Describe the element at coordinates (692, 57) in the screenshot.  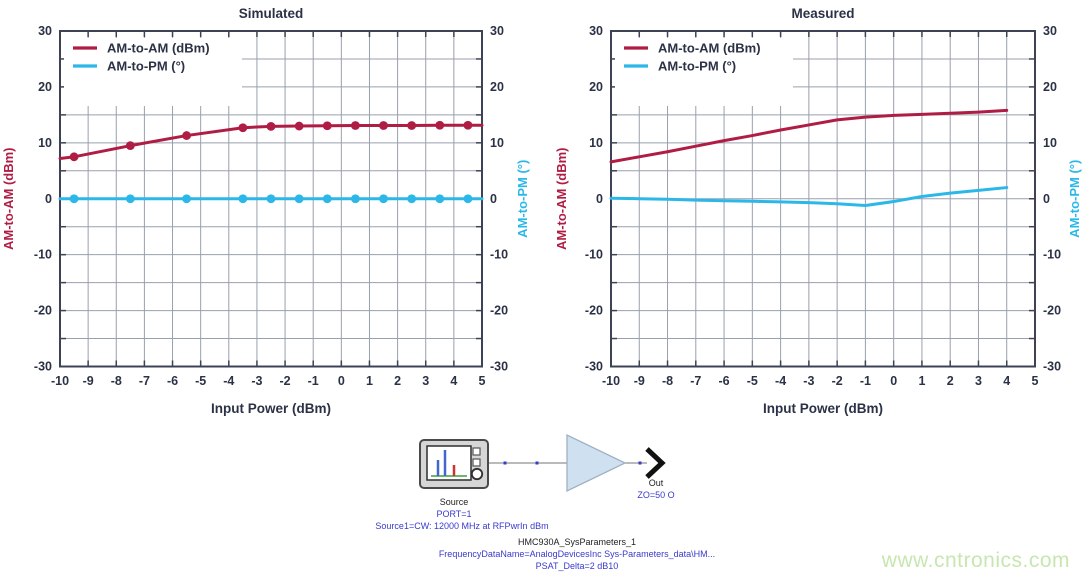
I see `legend: AM-to-AM (dBm) AM-to-PM (°)` at that location.